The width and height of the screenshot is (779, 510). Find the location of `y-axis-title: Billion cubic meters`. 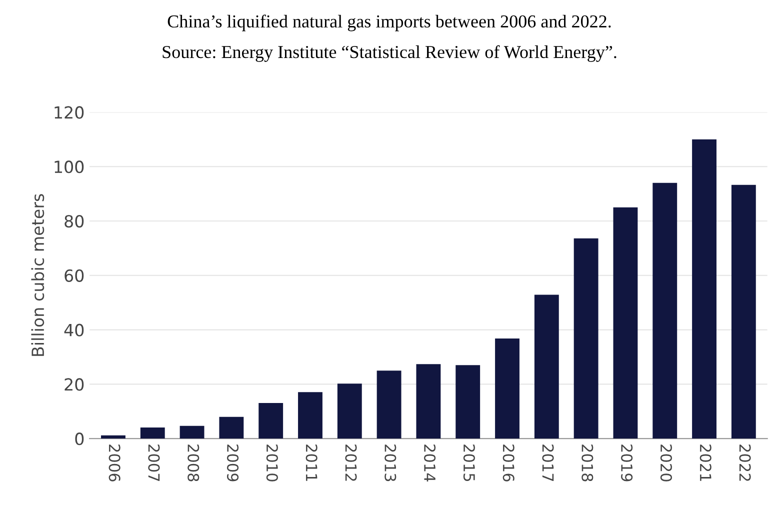

y-axis-title: Billion cubic meters is located at coordinates (37, 275).